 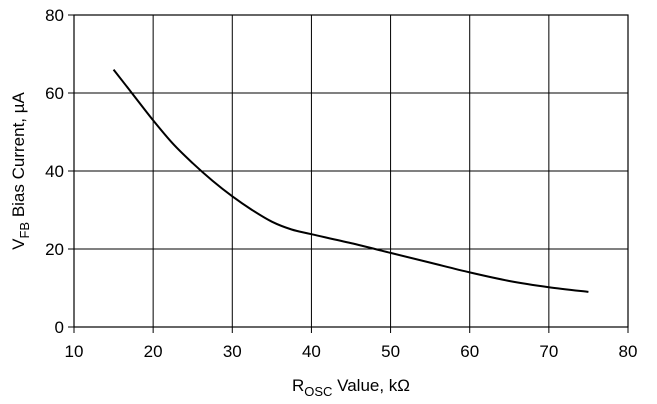 I want to click on x-tick-label: 20, so click(x=153, y=351).